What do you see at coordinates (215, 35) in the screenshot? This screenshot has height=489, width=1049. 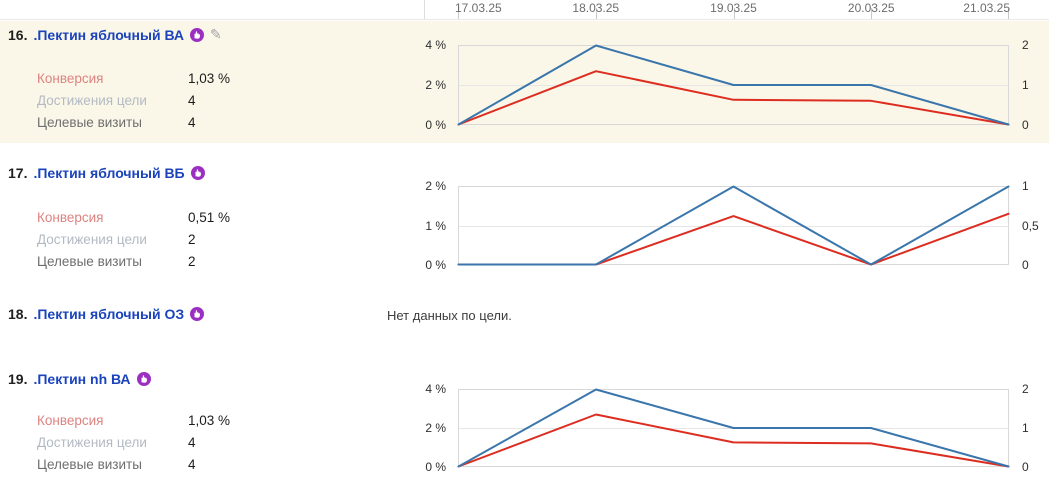 I see `edit-pencil-icon: ✎` at bounding box center [215, 35].